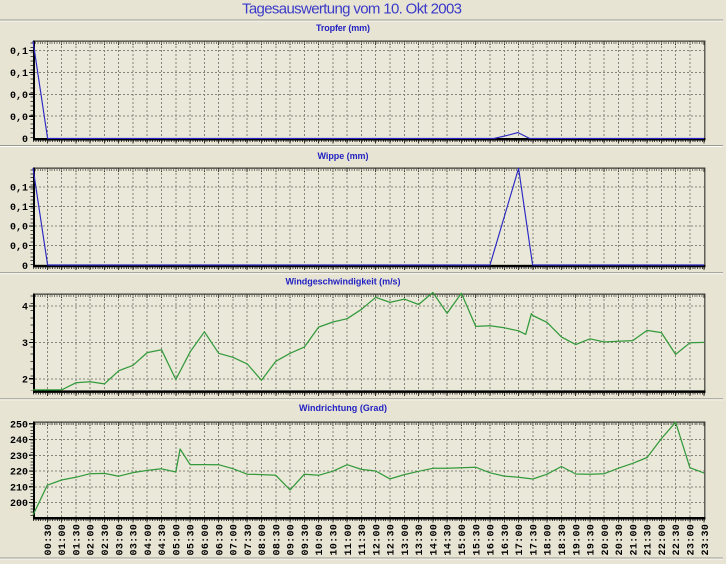 This screenshot has height=564, width=726. Describe the element at coordinates (677, 540) in the screenshot. I see `svg-text: 22:30` at that location.